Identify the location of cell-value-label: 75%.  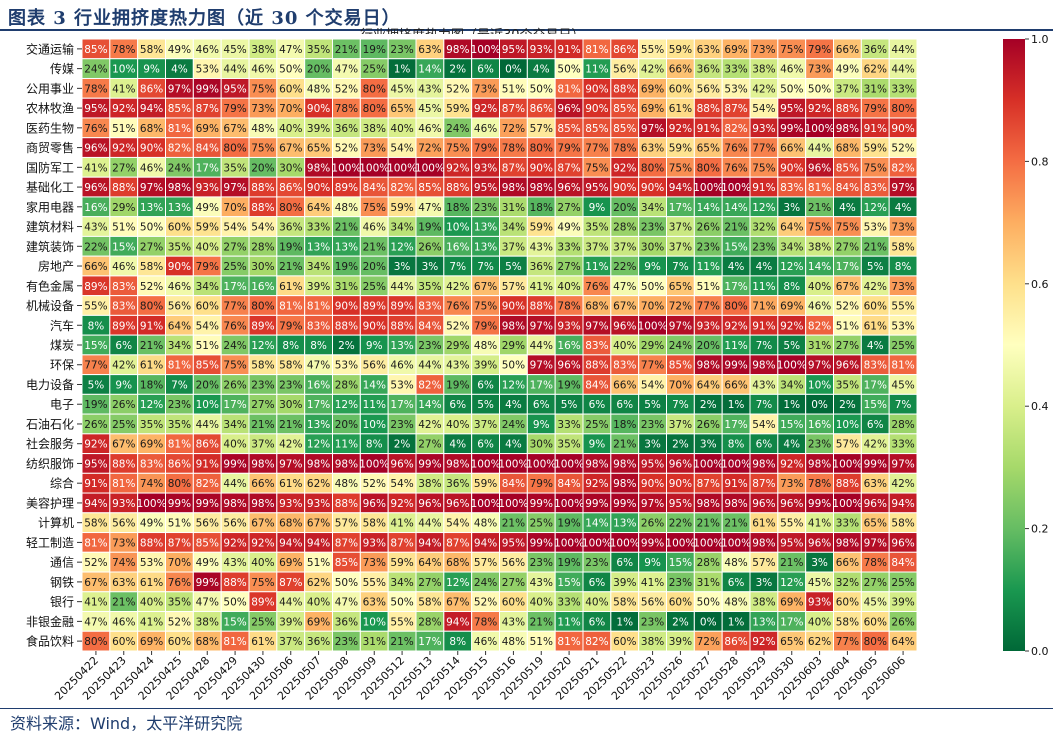
(234, 366).